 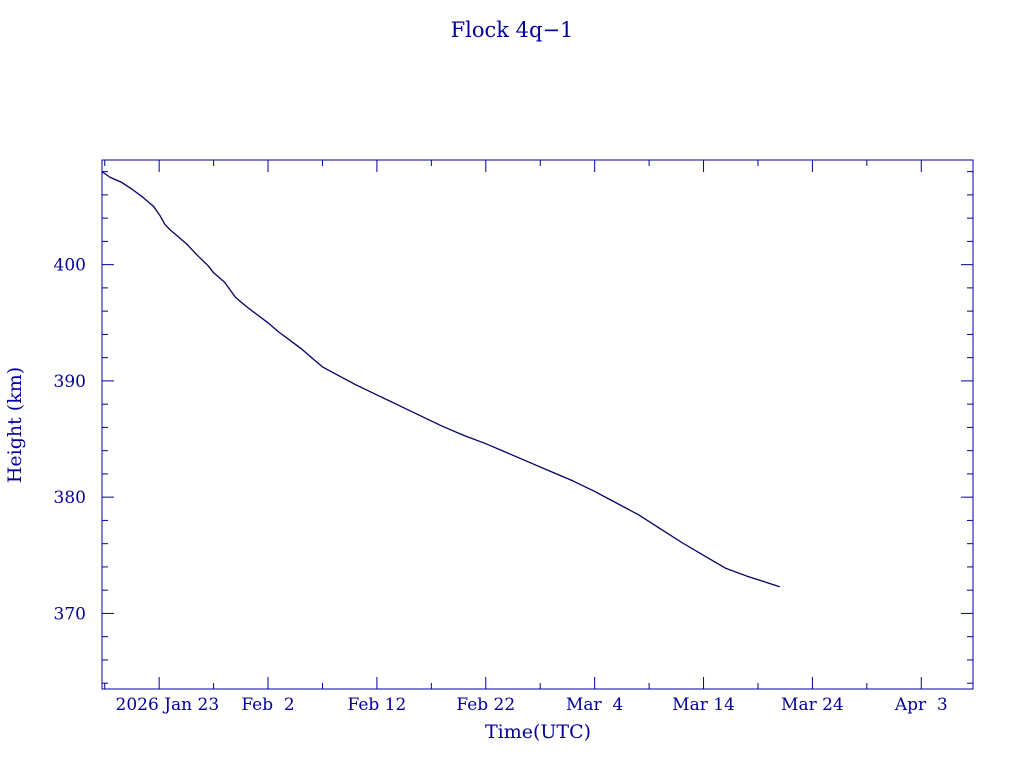 I want to click on y-tick-label: 370, so click(x=70, y=614).